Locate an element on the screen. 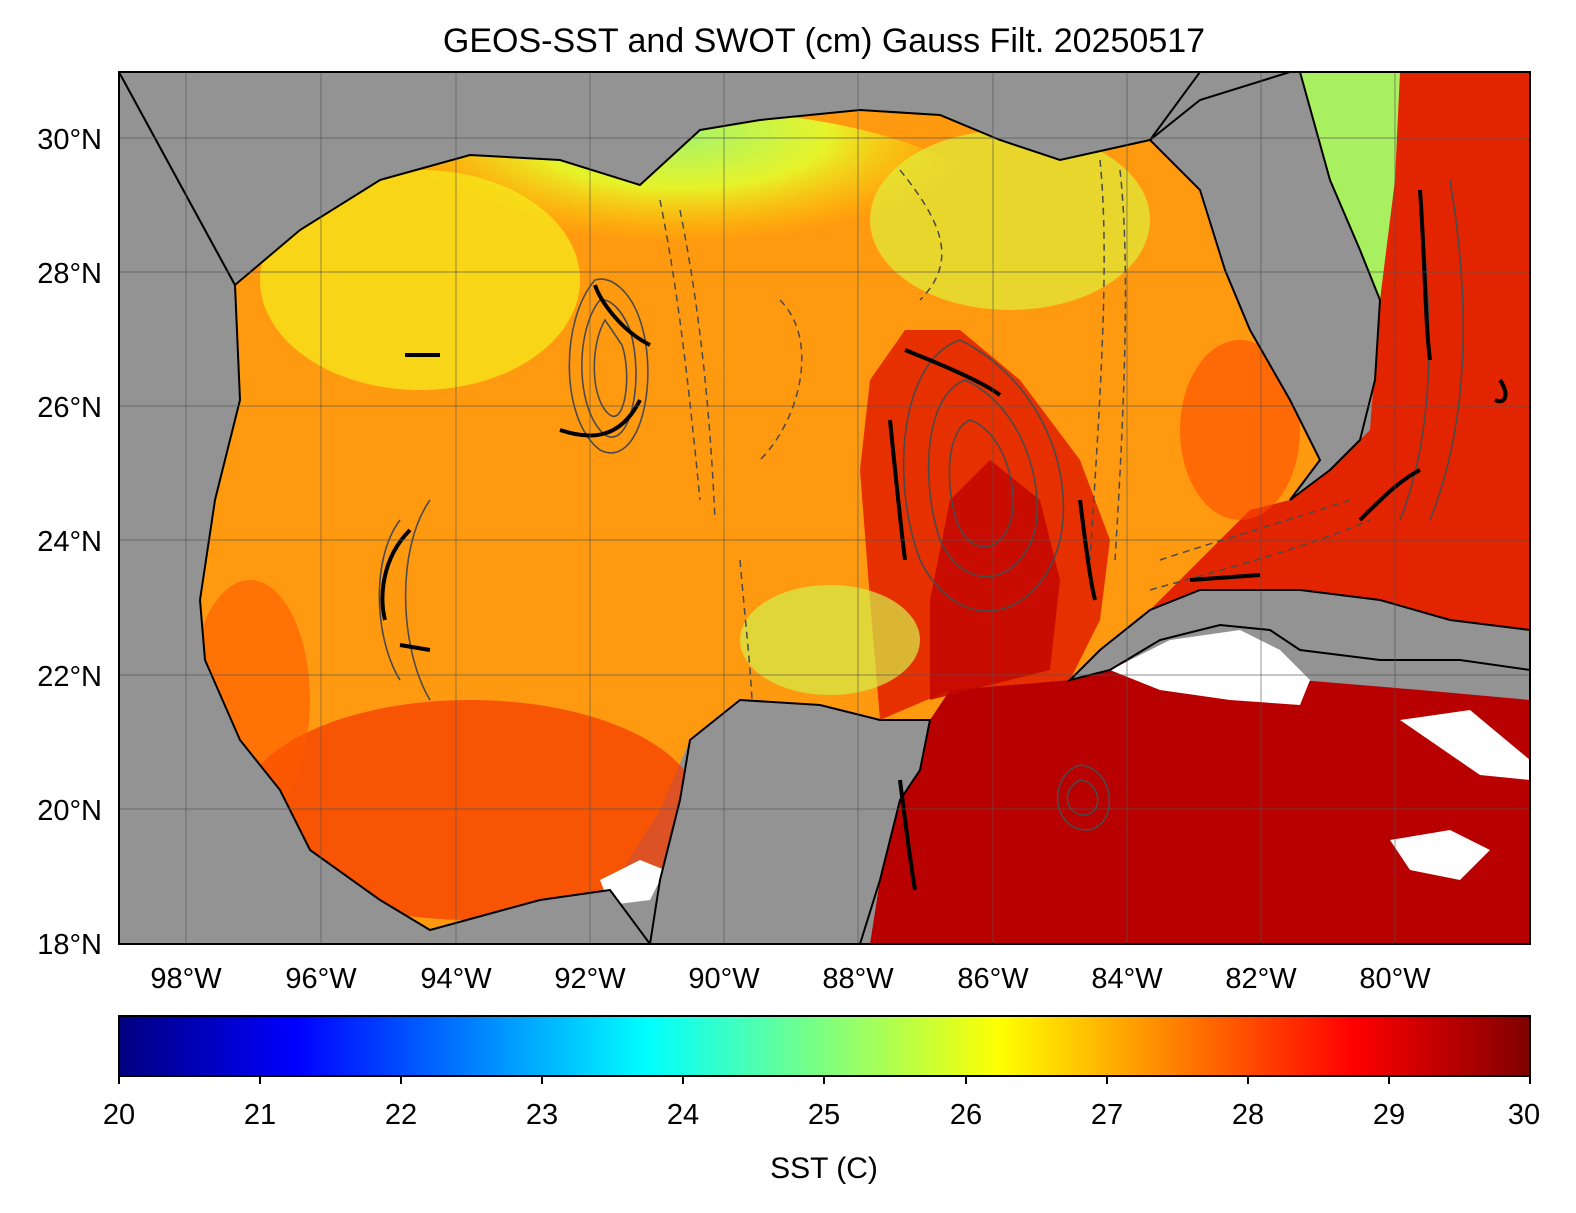  land-us-north is located at coordinates (660, 179).